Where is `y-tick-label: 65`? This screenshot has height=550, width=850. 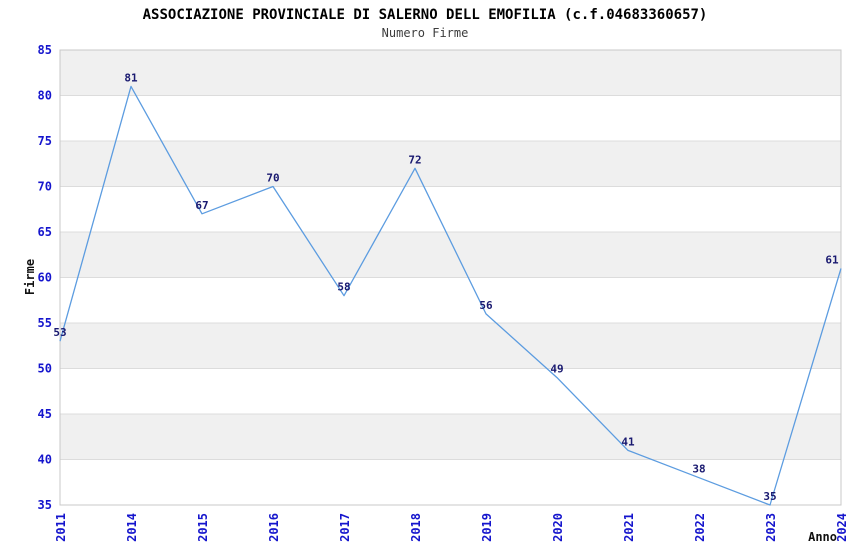 y-tick-label: 65 is located at coordinates (45, 232).